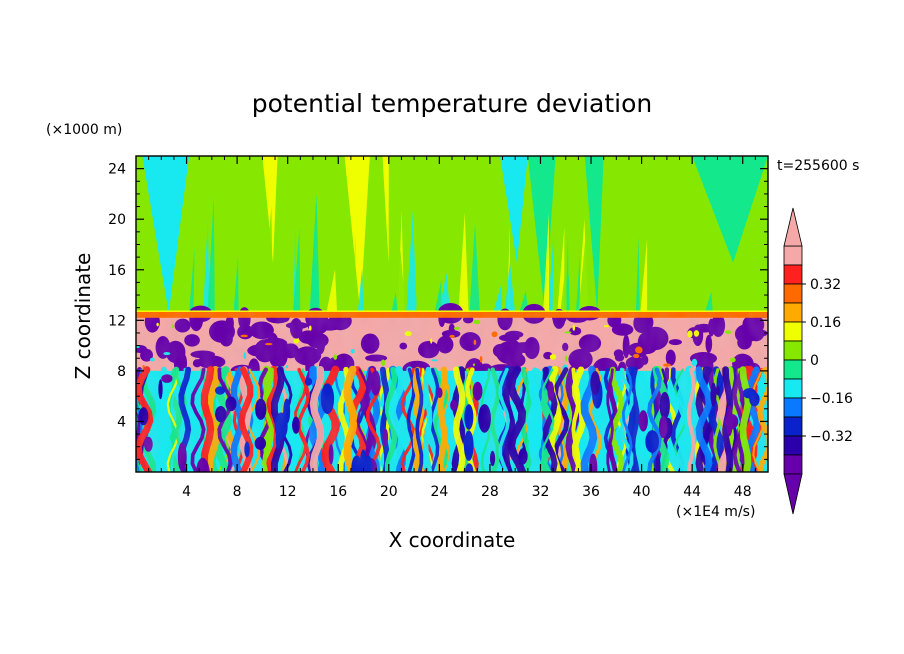  Describe the element at coordinates (452, 311) in the screenshot. I see `interface-highlight` at that location.